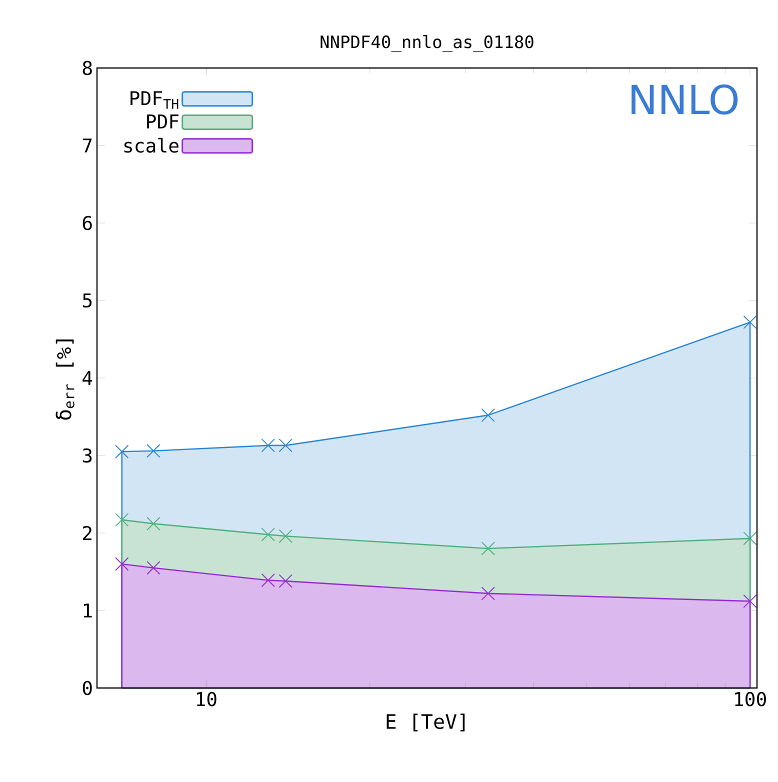  Describe the element at coordinates (87, 378) in the screenshot. I see `y-tick-label: 4` at that location.